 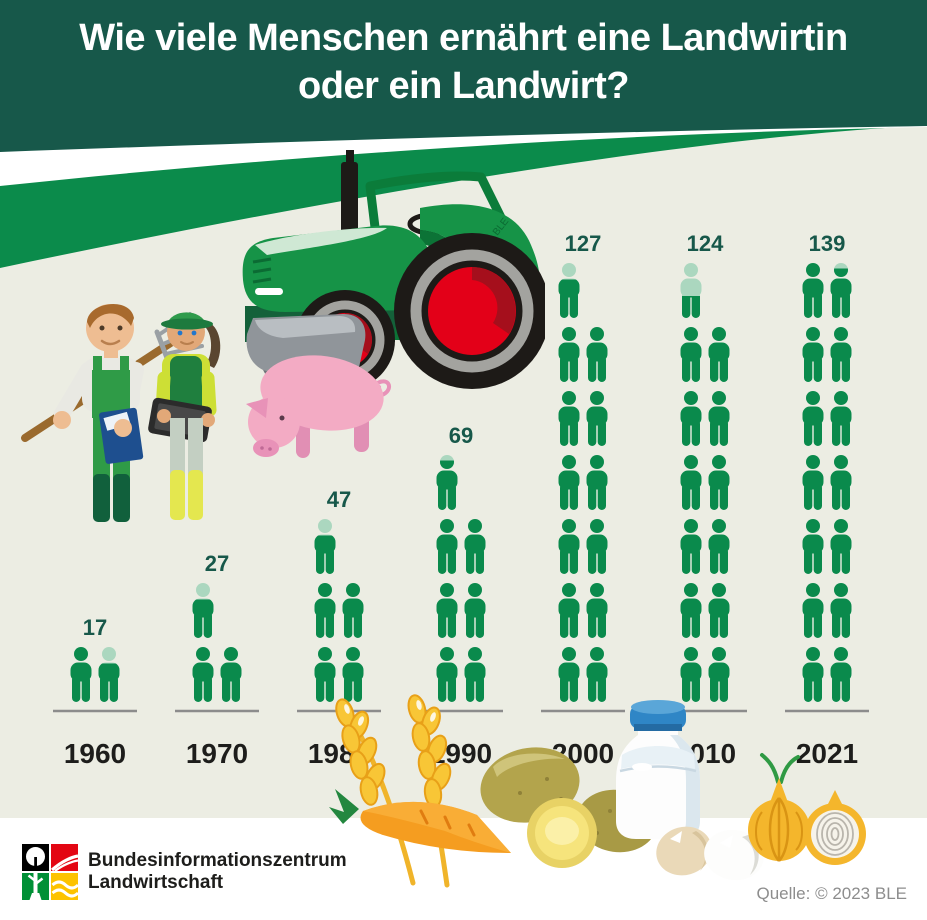 I want to click on value-label: 27, so click(x=217, y=563).